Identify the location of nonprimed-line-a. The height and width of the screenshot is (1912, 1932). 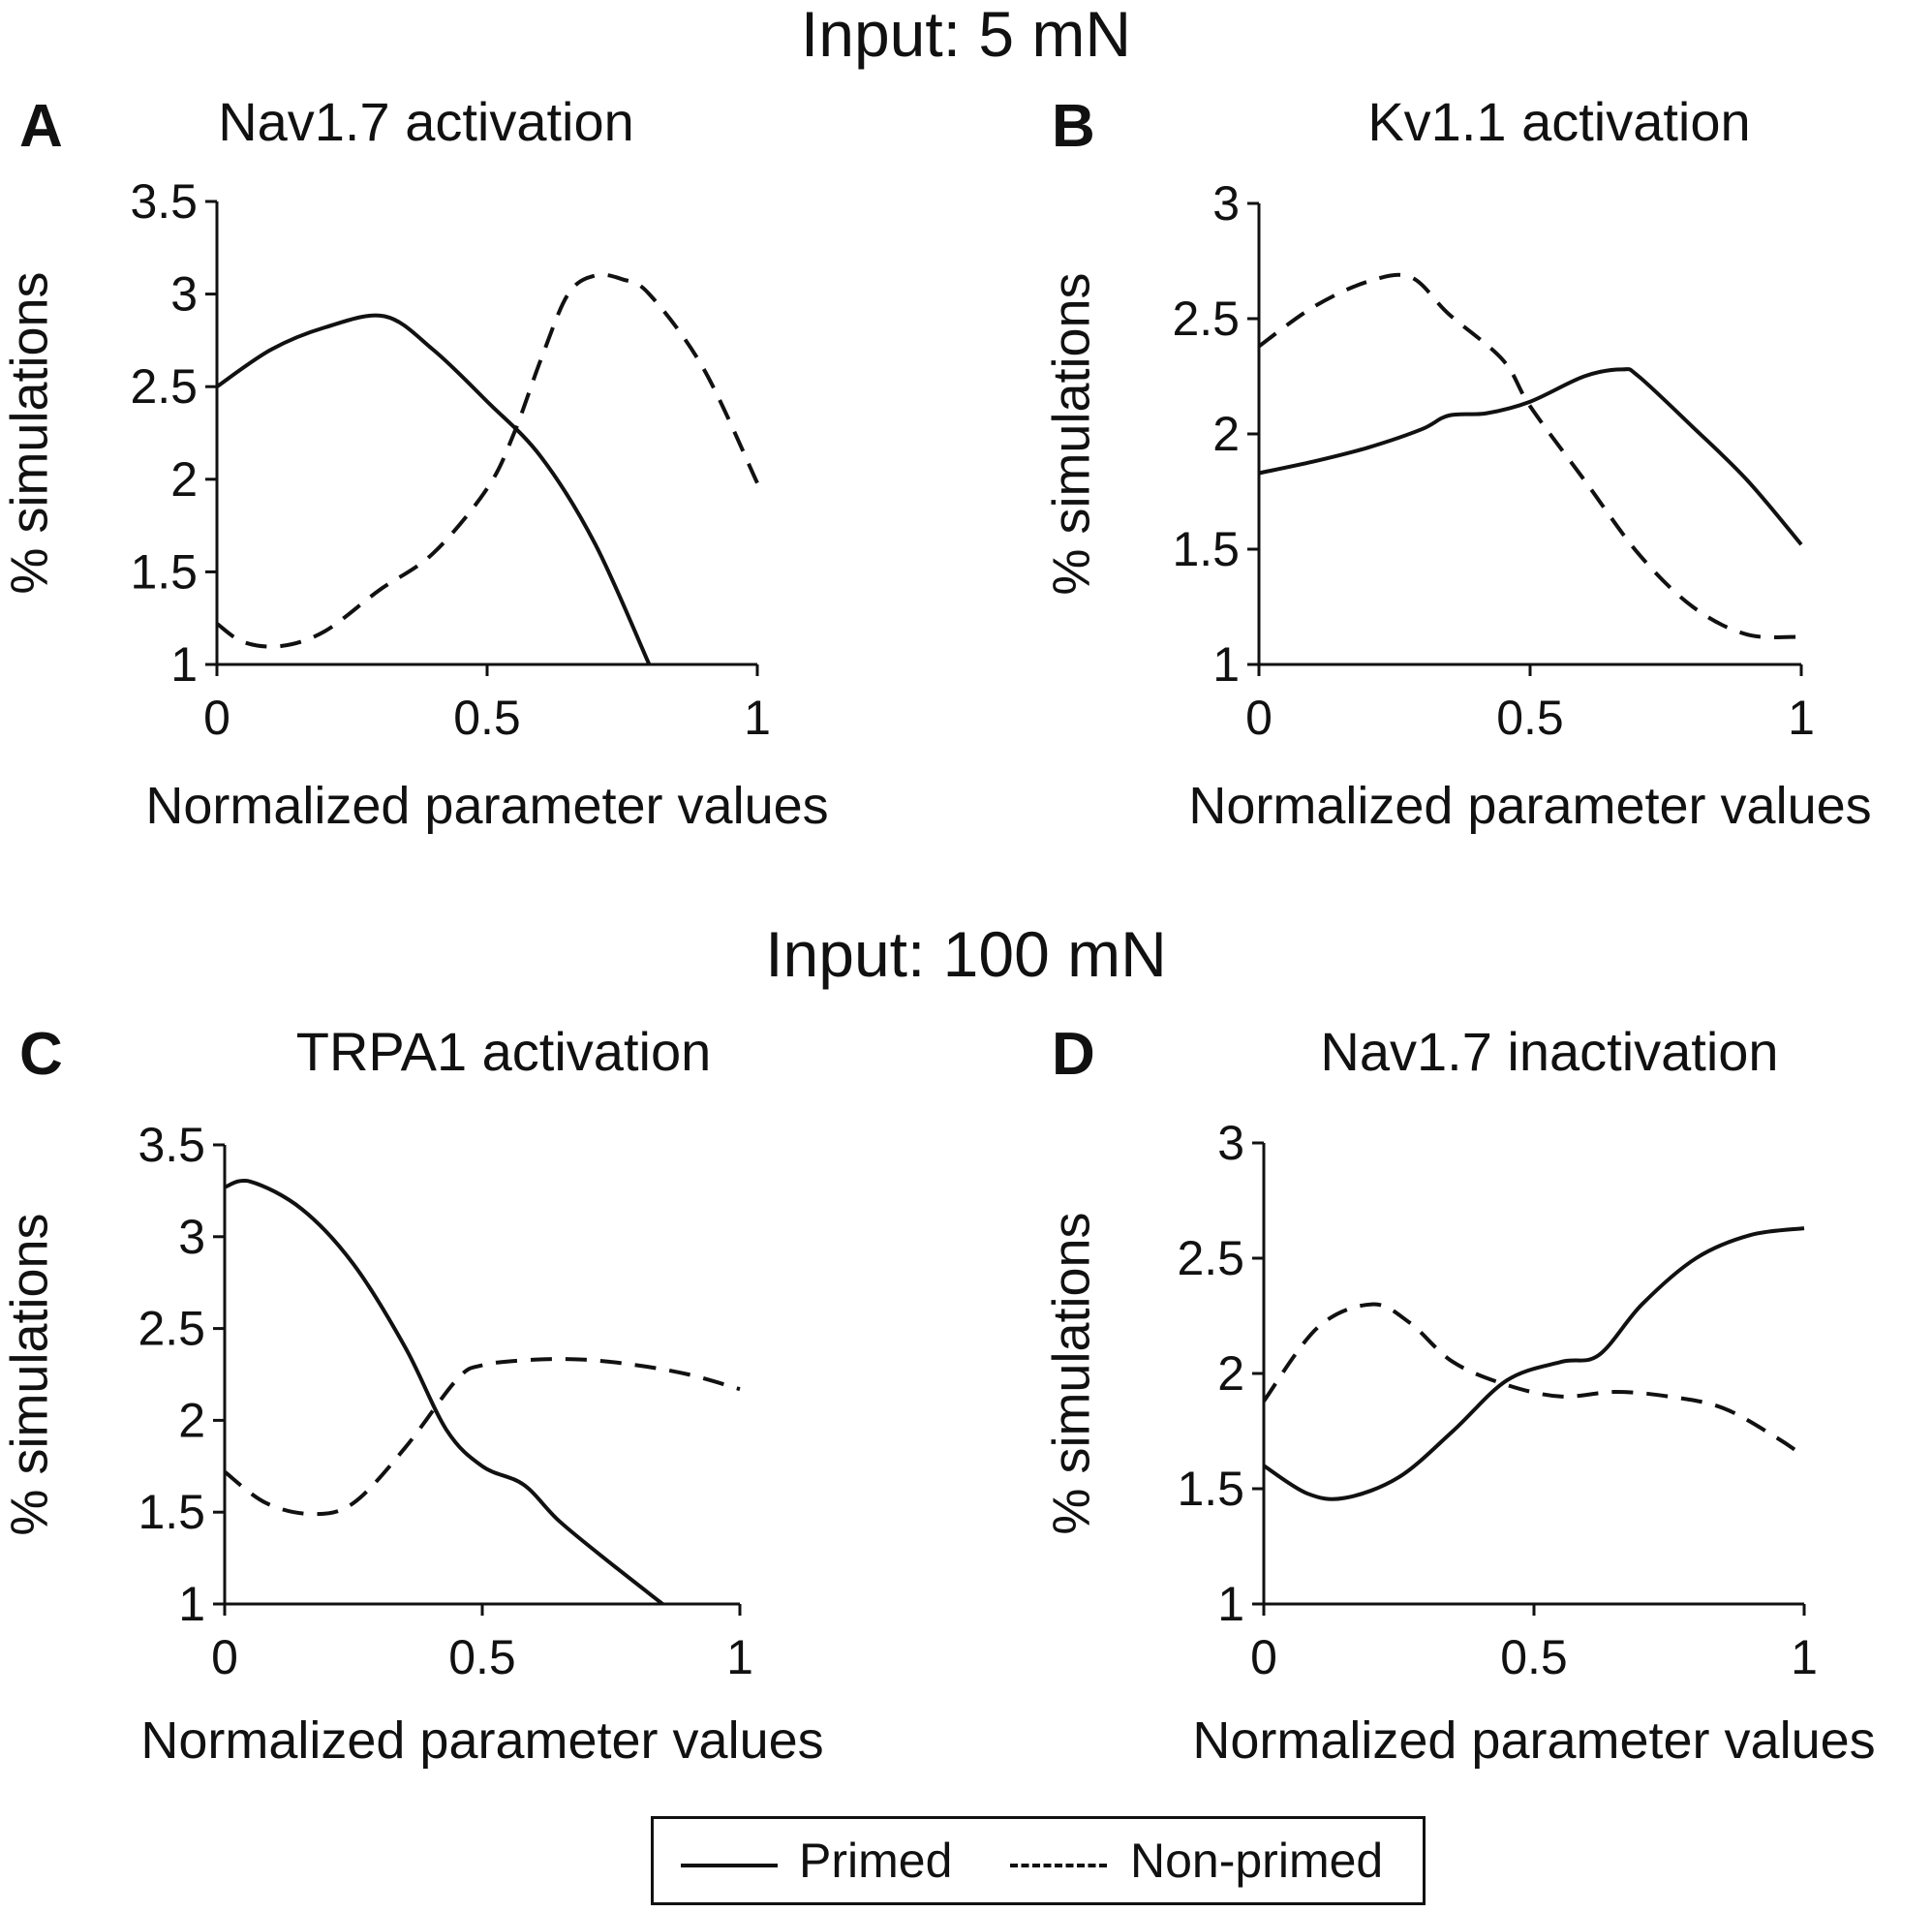
(487, 461).